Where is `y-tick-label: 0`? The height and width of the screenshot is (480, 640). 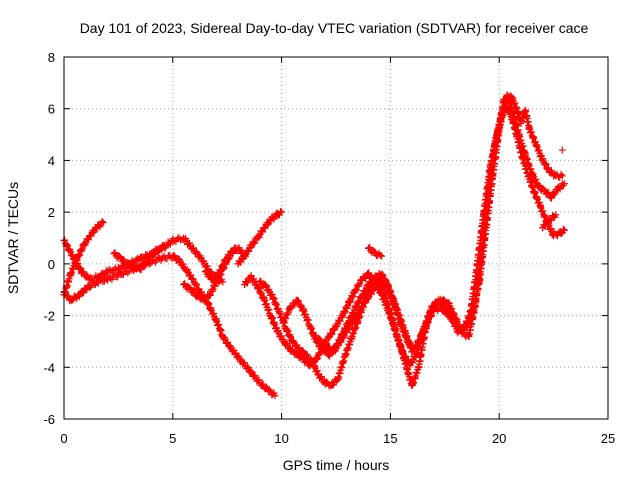
y-tick-label: 0 is located at coordinates (51, 264).